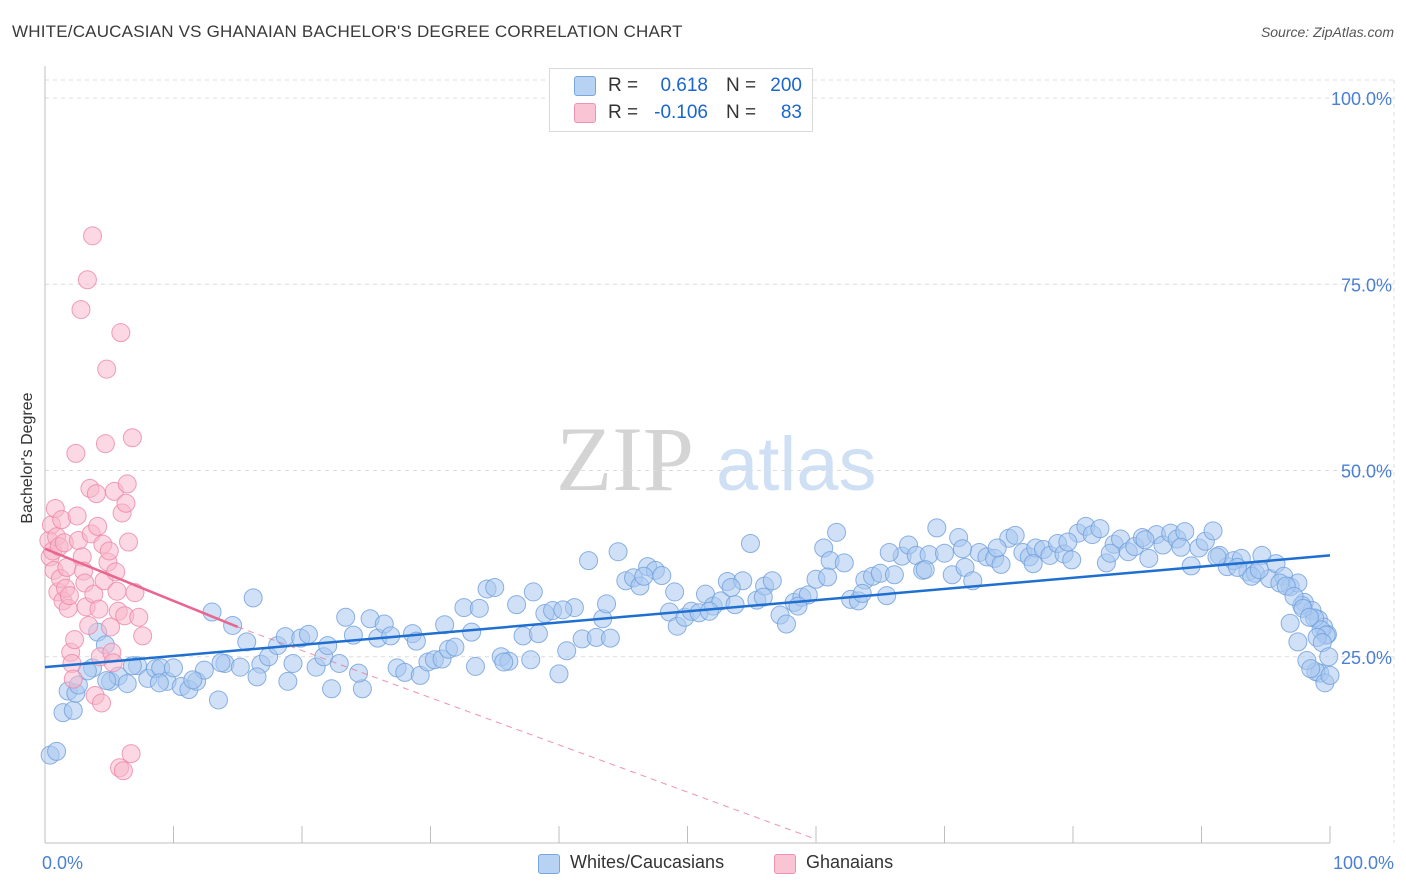  I want to click on legend-row-ghanaians: R = -0.106 N = 83, so click(681, 113).